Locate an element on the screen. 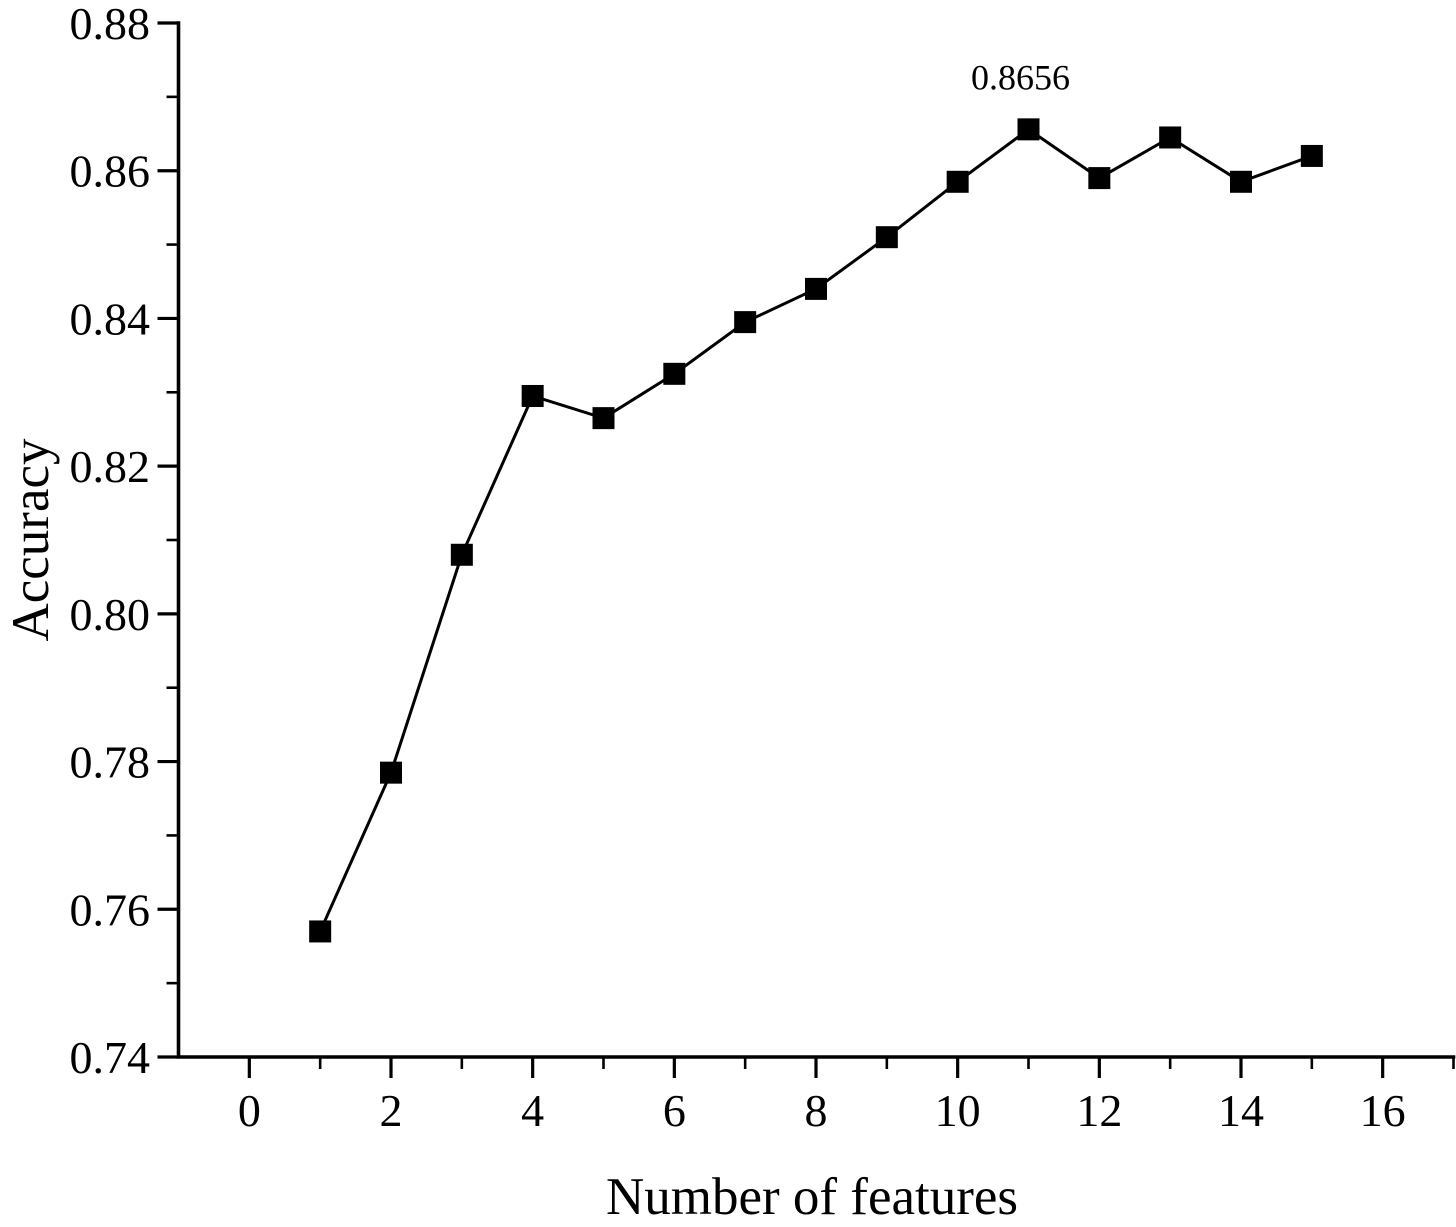  y-tick-label: 0.82 is located at coordinates (110, 466).